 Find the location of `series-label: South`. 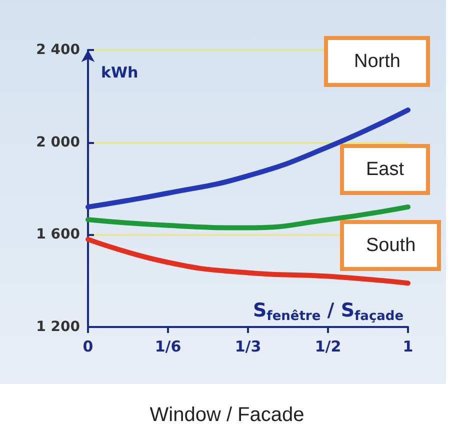

series-label: South is located at coordinates (391, 245).